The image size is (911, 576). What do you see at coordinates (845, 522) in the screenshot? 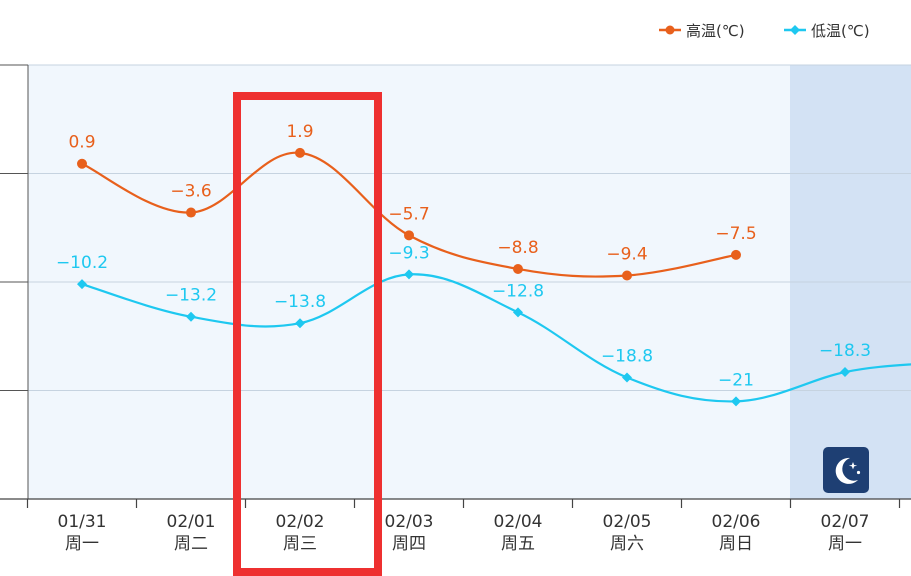
I see `x-tick-label: 02/07` at bounding box center [845, 522].